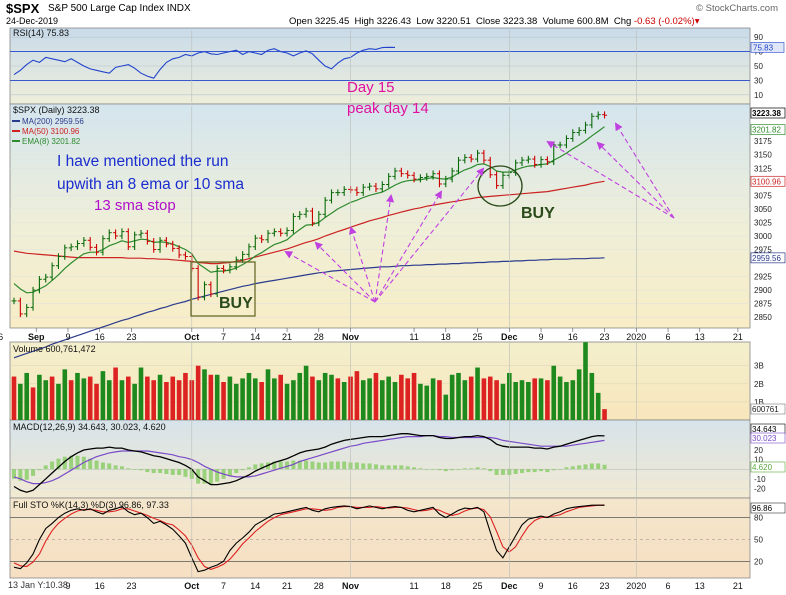 Image resolution: width=786 pixels, height=595 pixels. Describe the element at coordinates (759, 402) in the screenshot. I see `volume-tick-label: 1B` at that location.